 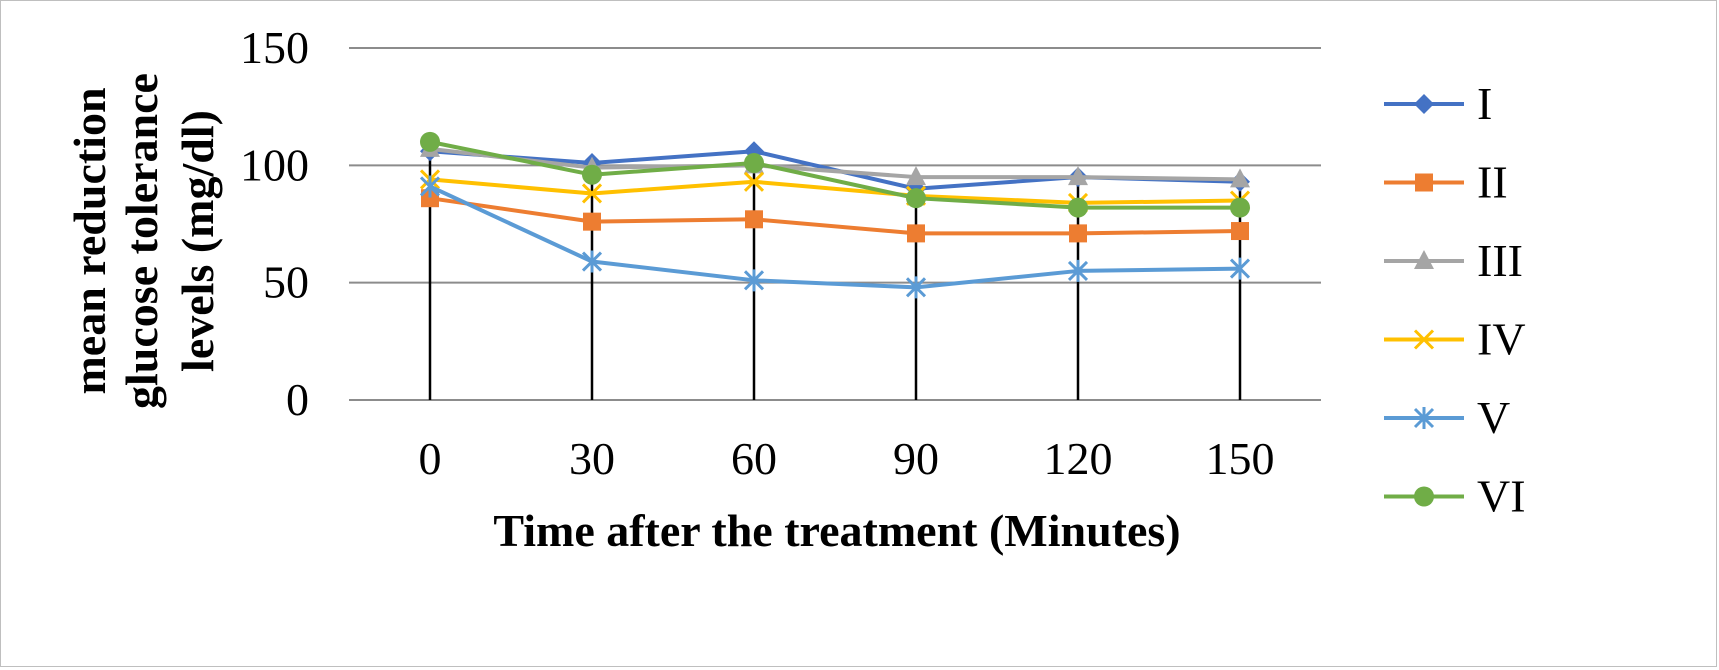 I want to click on legend-label: IV, so click(x=1501, y=339).